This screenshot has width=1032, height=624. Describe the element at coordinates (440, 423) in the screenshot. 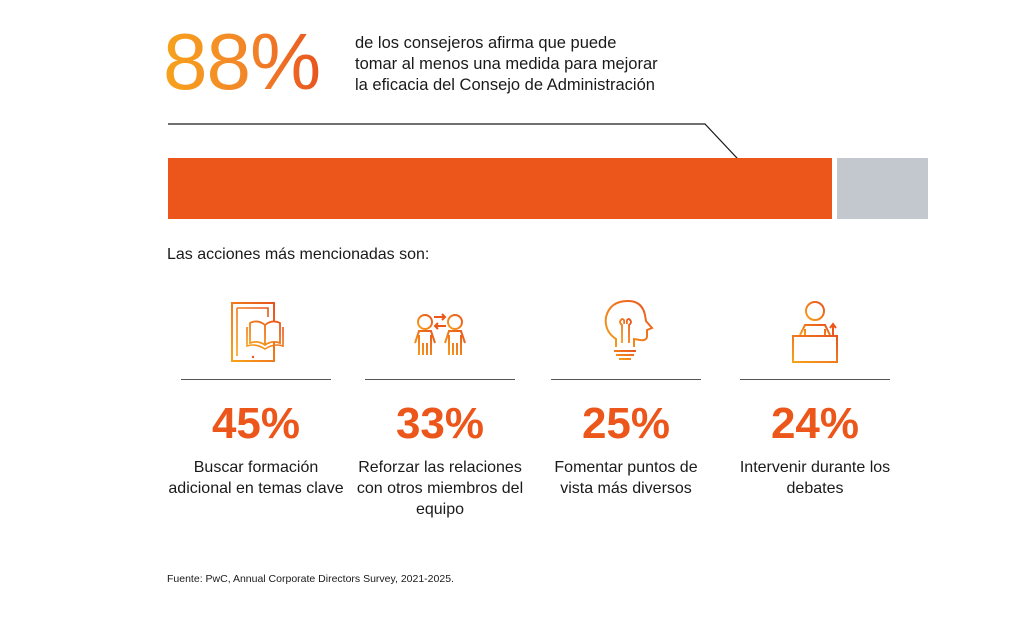

I see `action-value: 33%` at that location.